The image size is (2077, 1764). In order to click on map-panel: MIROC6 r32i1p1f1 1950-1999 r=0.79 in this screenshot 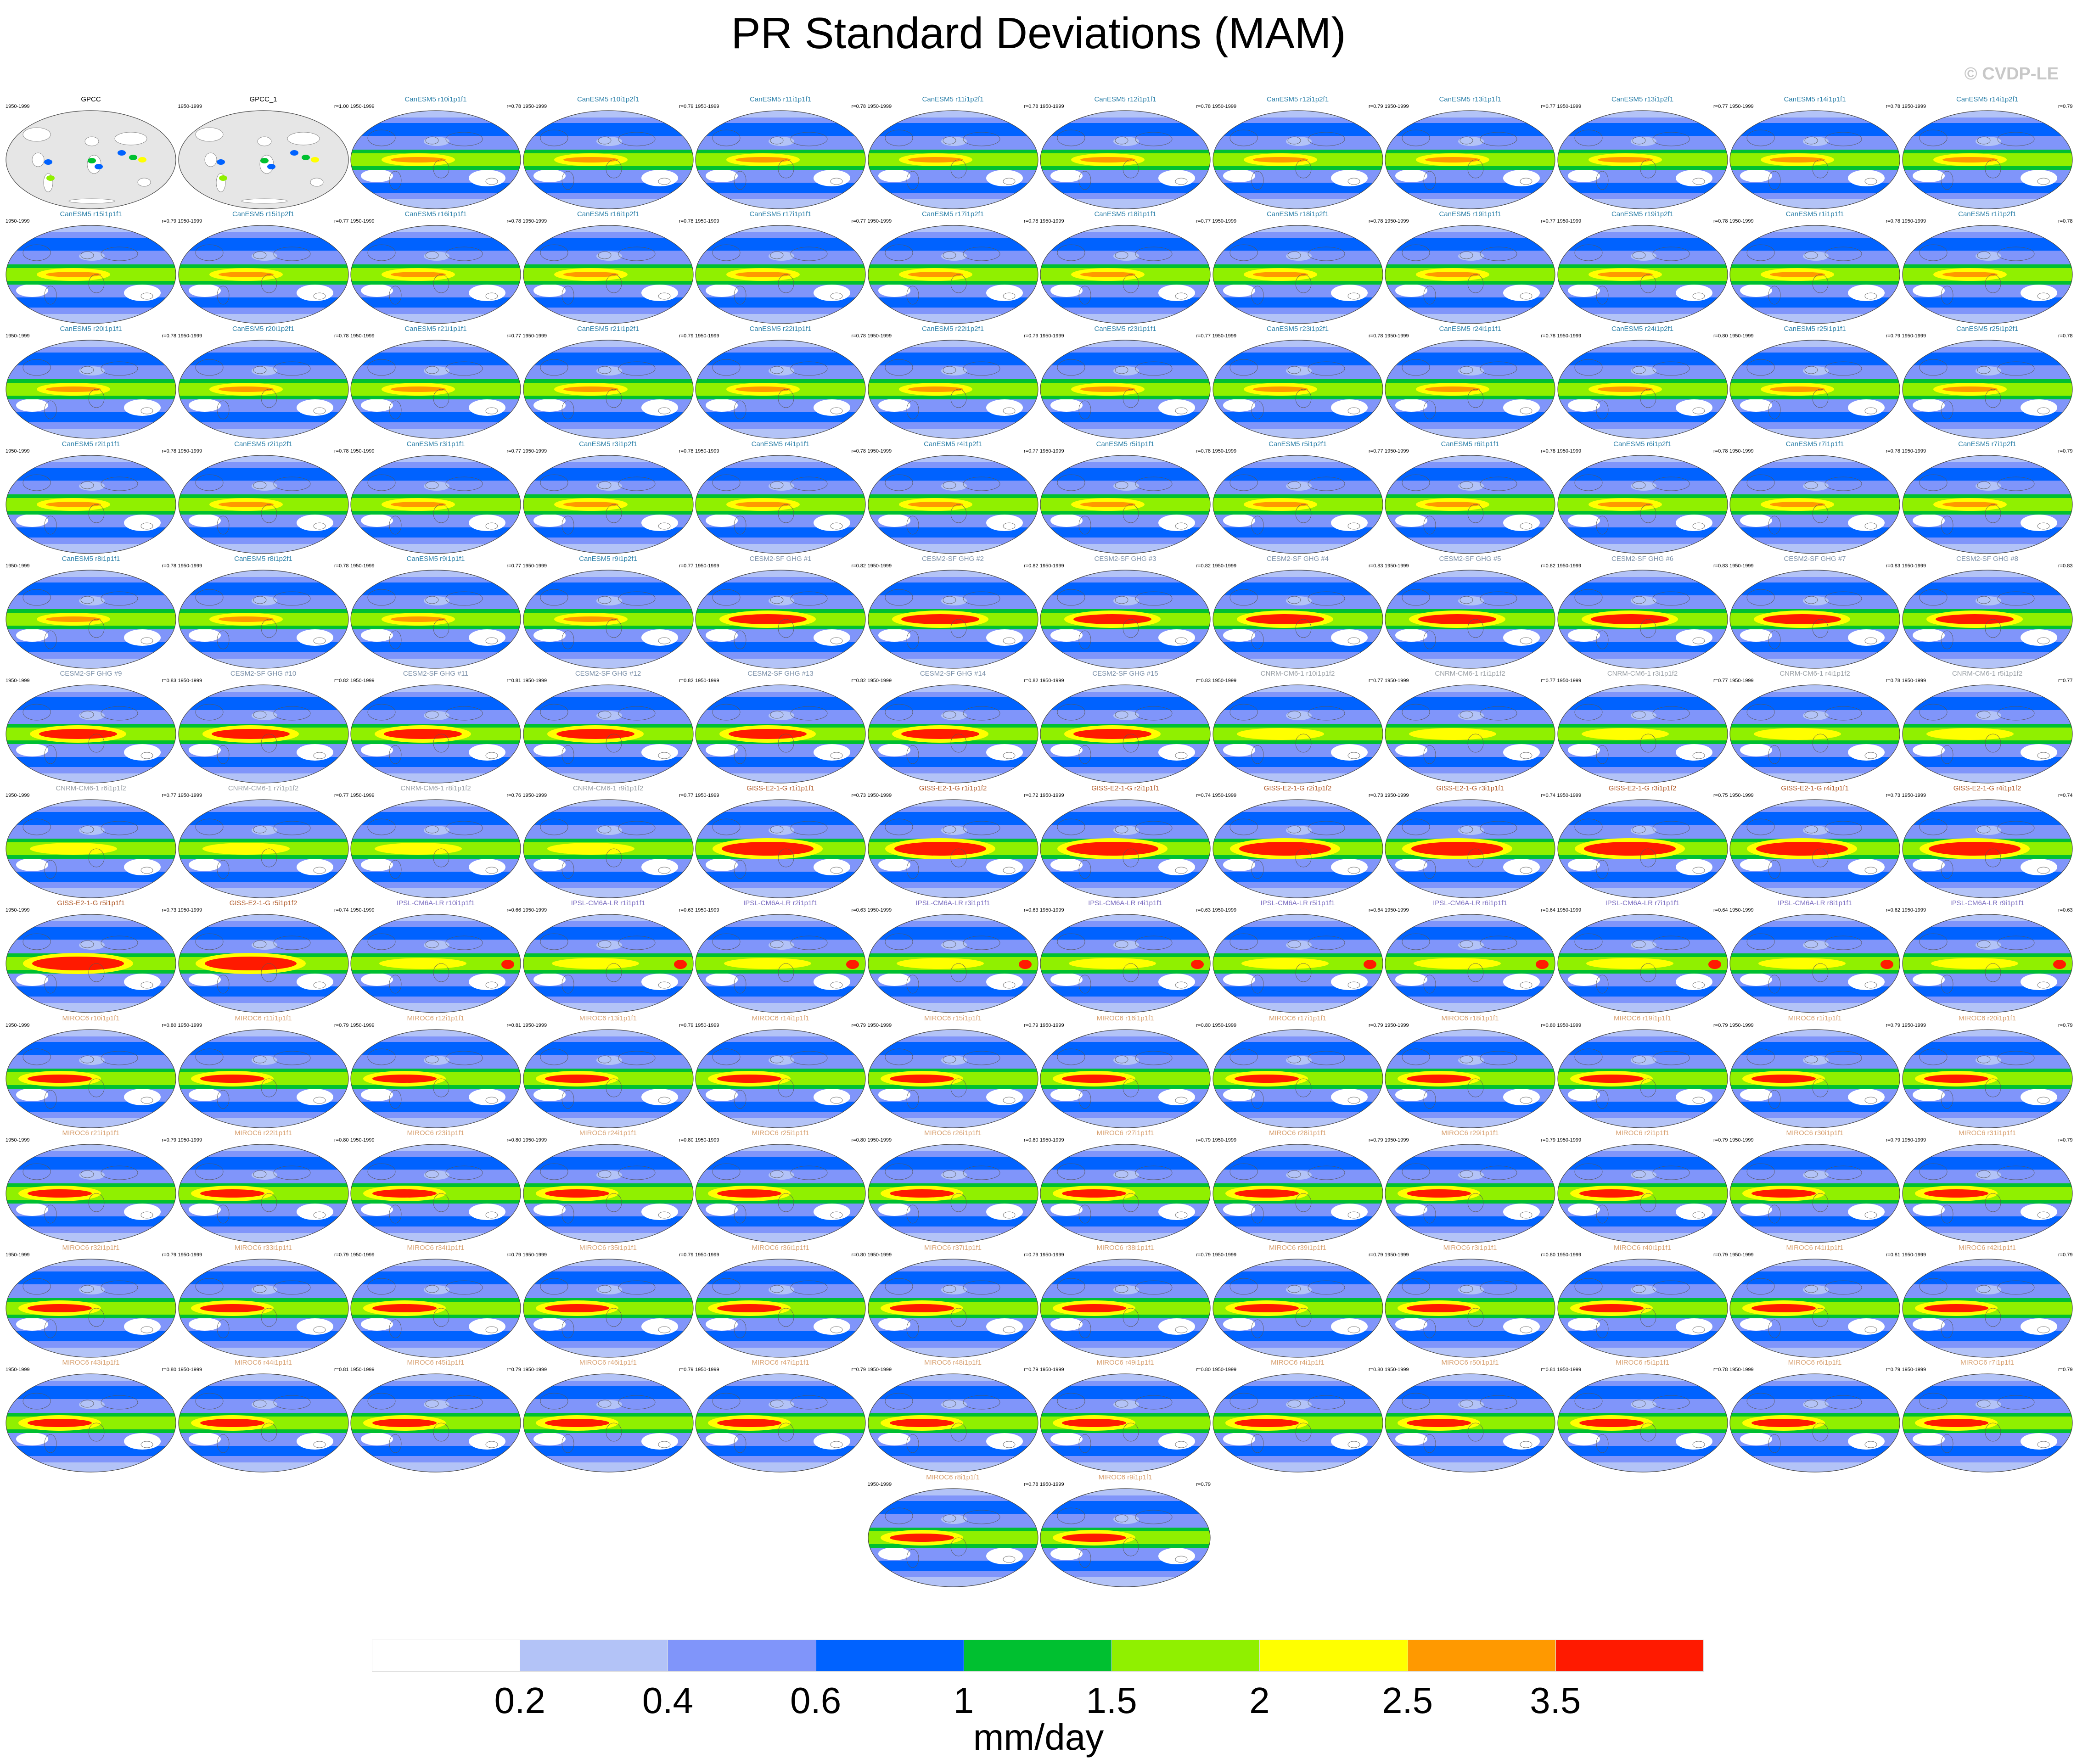, I will do `click(91, 1301)`.